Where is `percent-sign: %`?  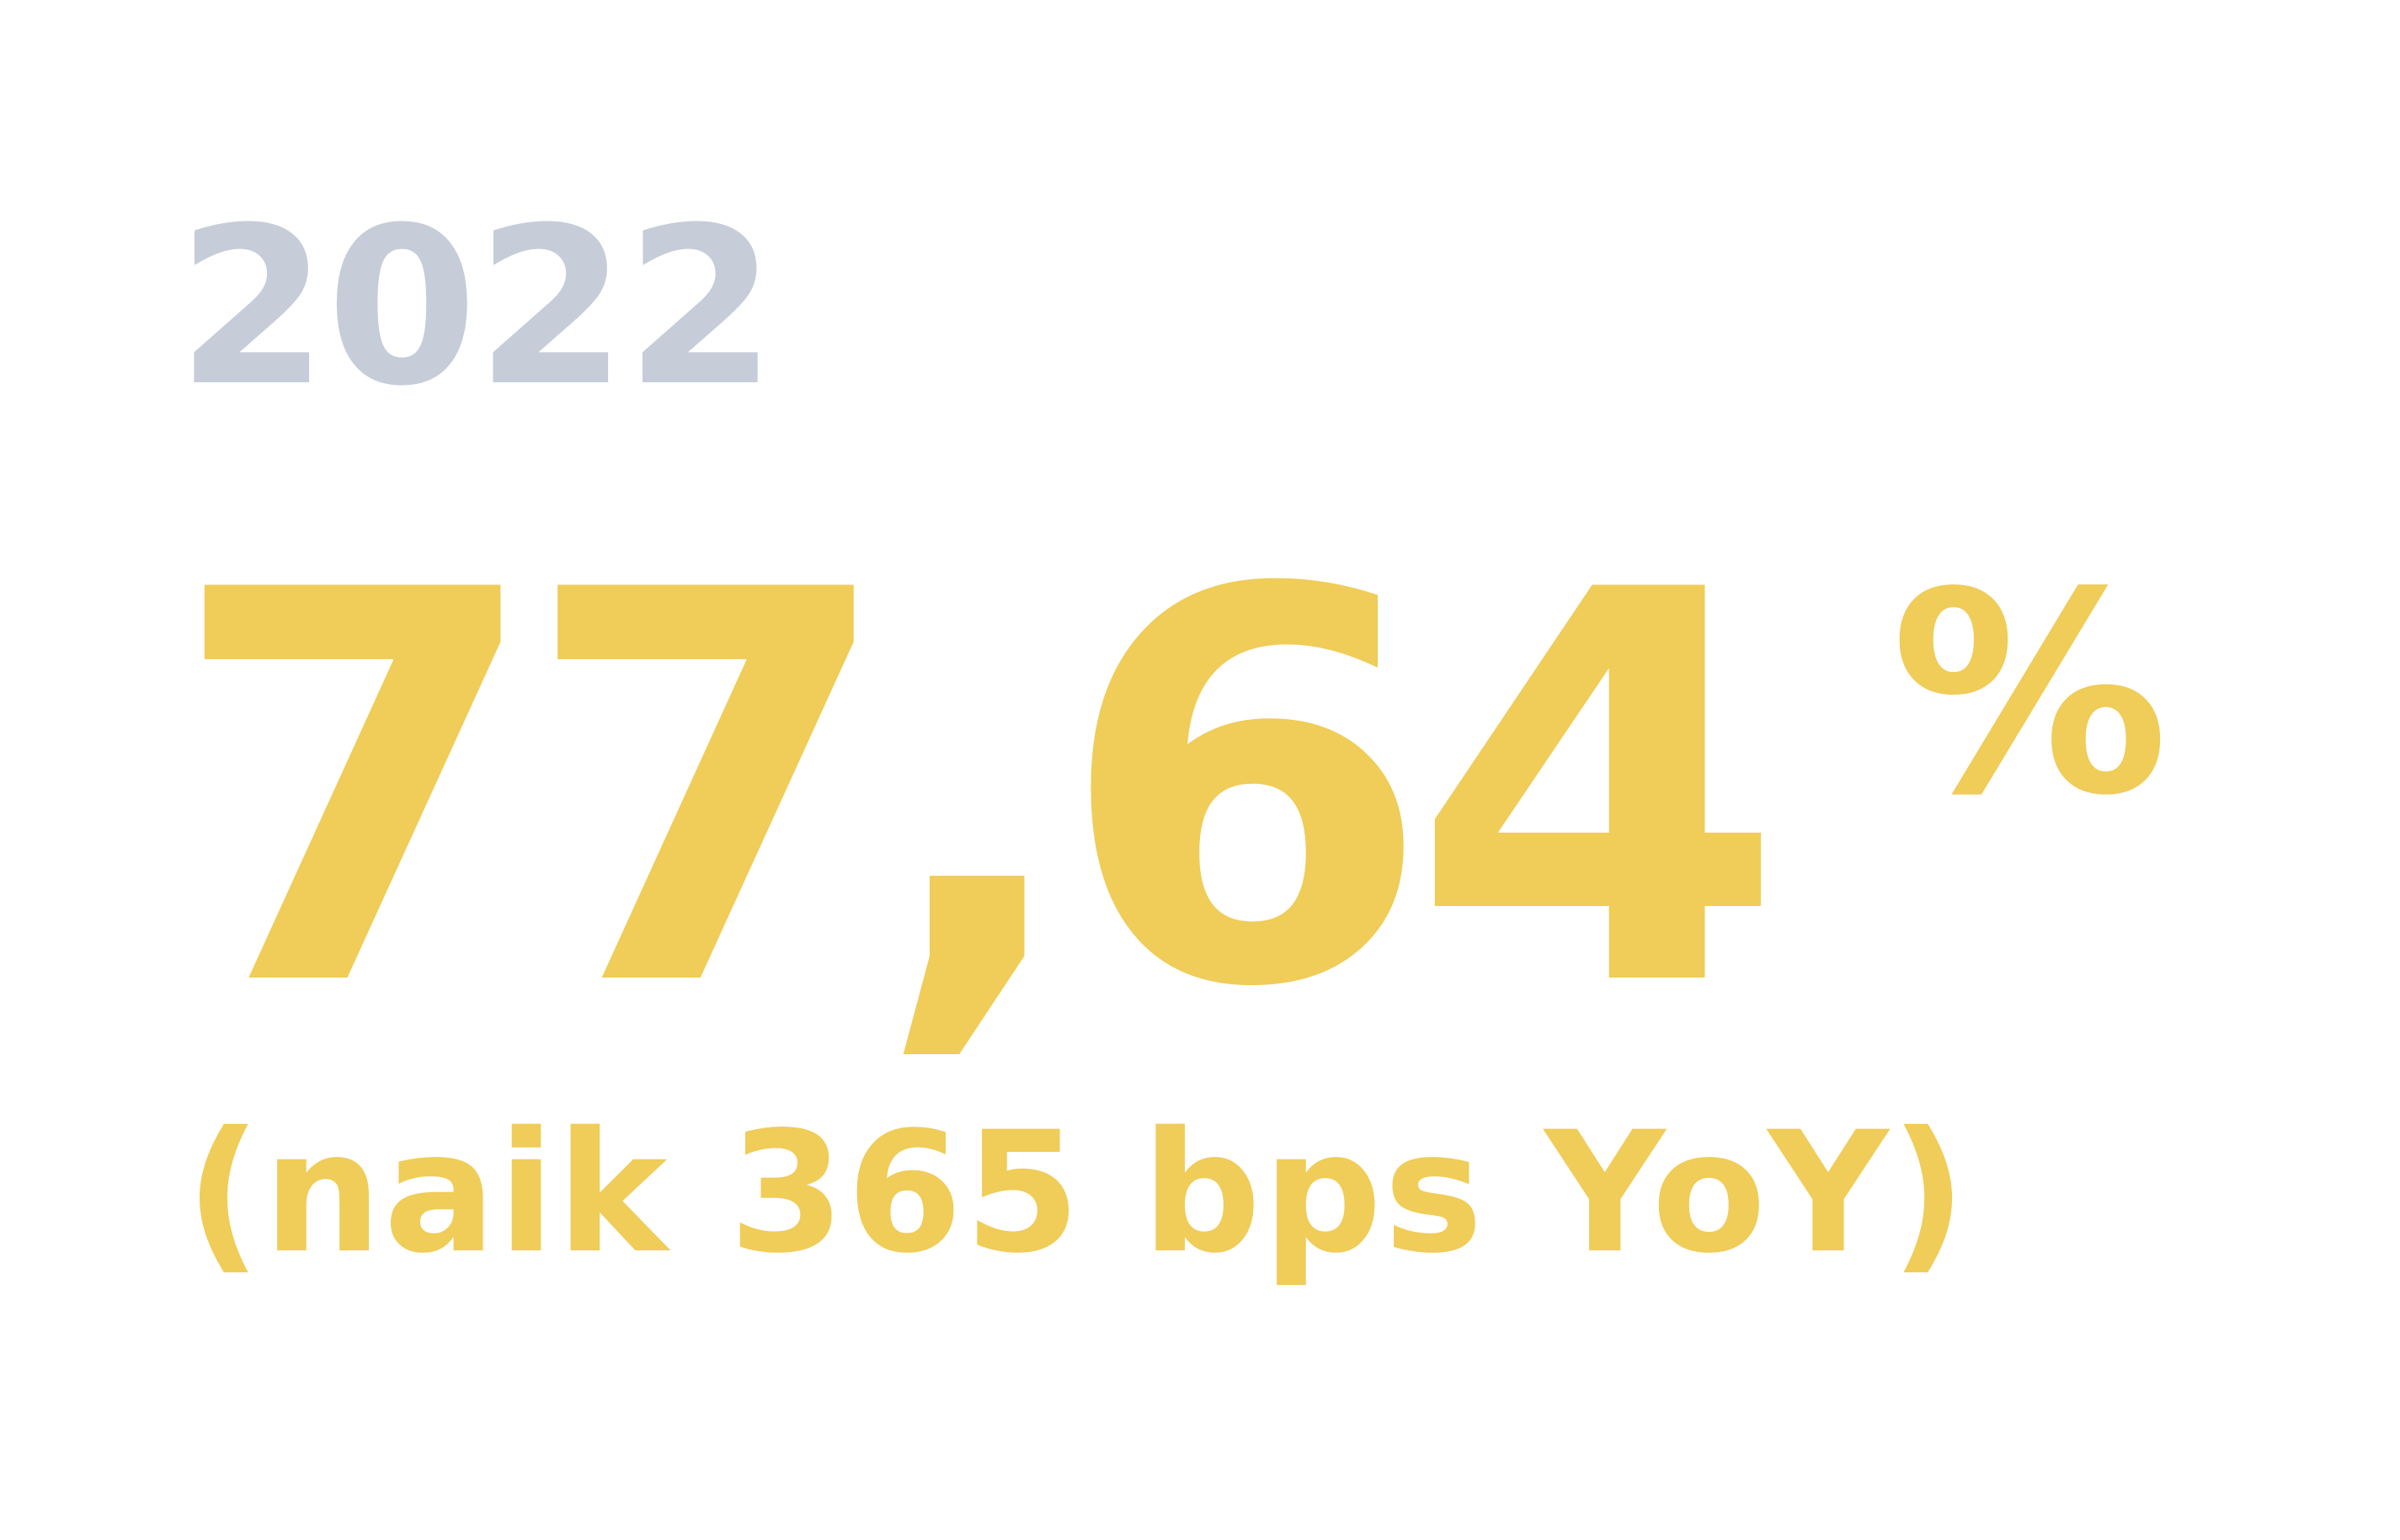 percent-sign: % is located at coordinates (2030, 694).